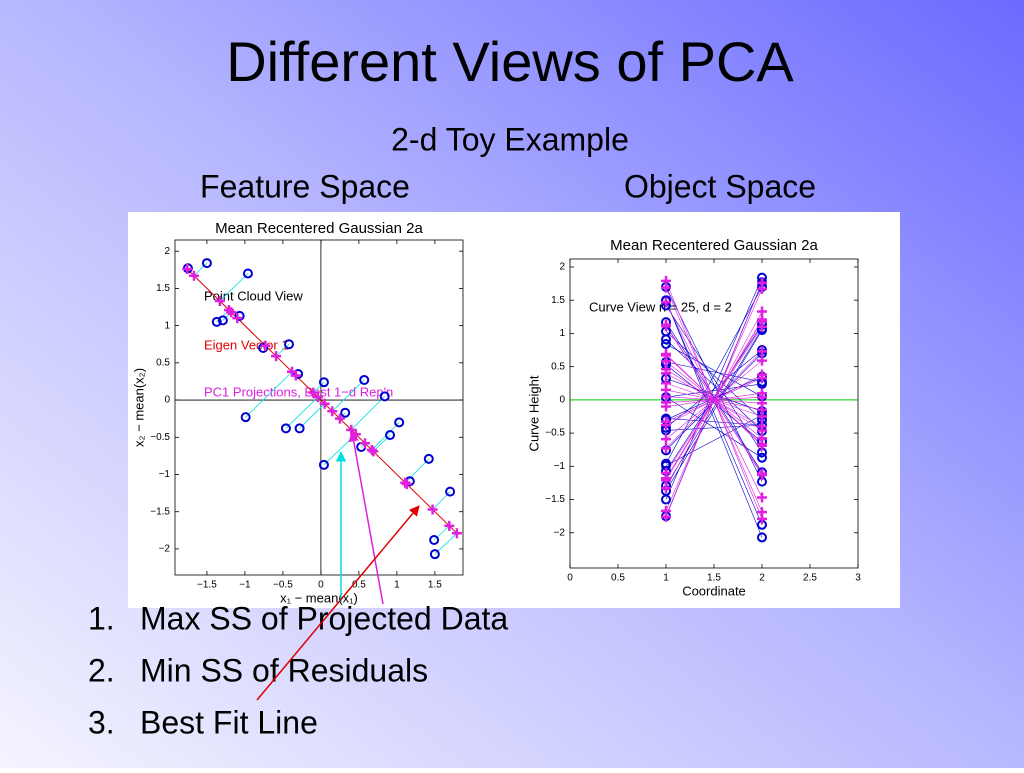  Describe the element at coordinates (533, 413) in the screenshot. I see `y-axis-label: Curve Height` at that location.